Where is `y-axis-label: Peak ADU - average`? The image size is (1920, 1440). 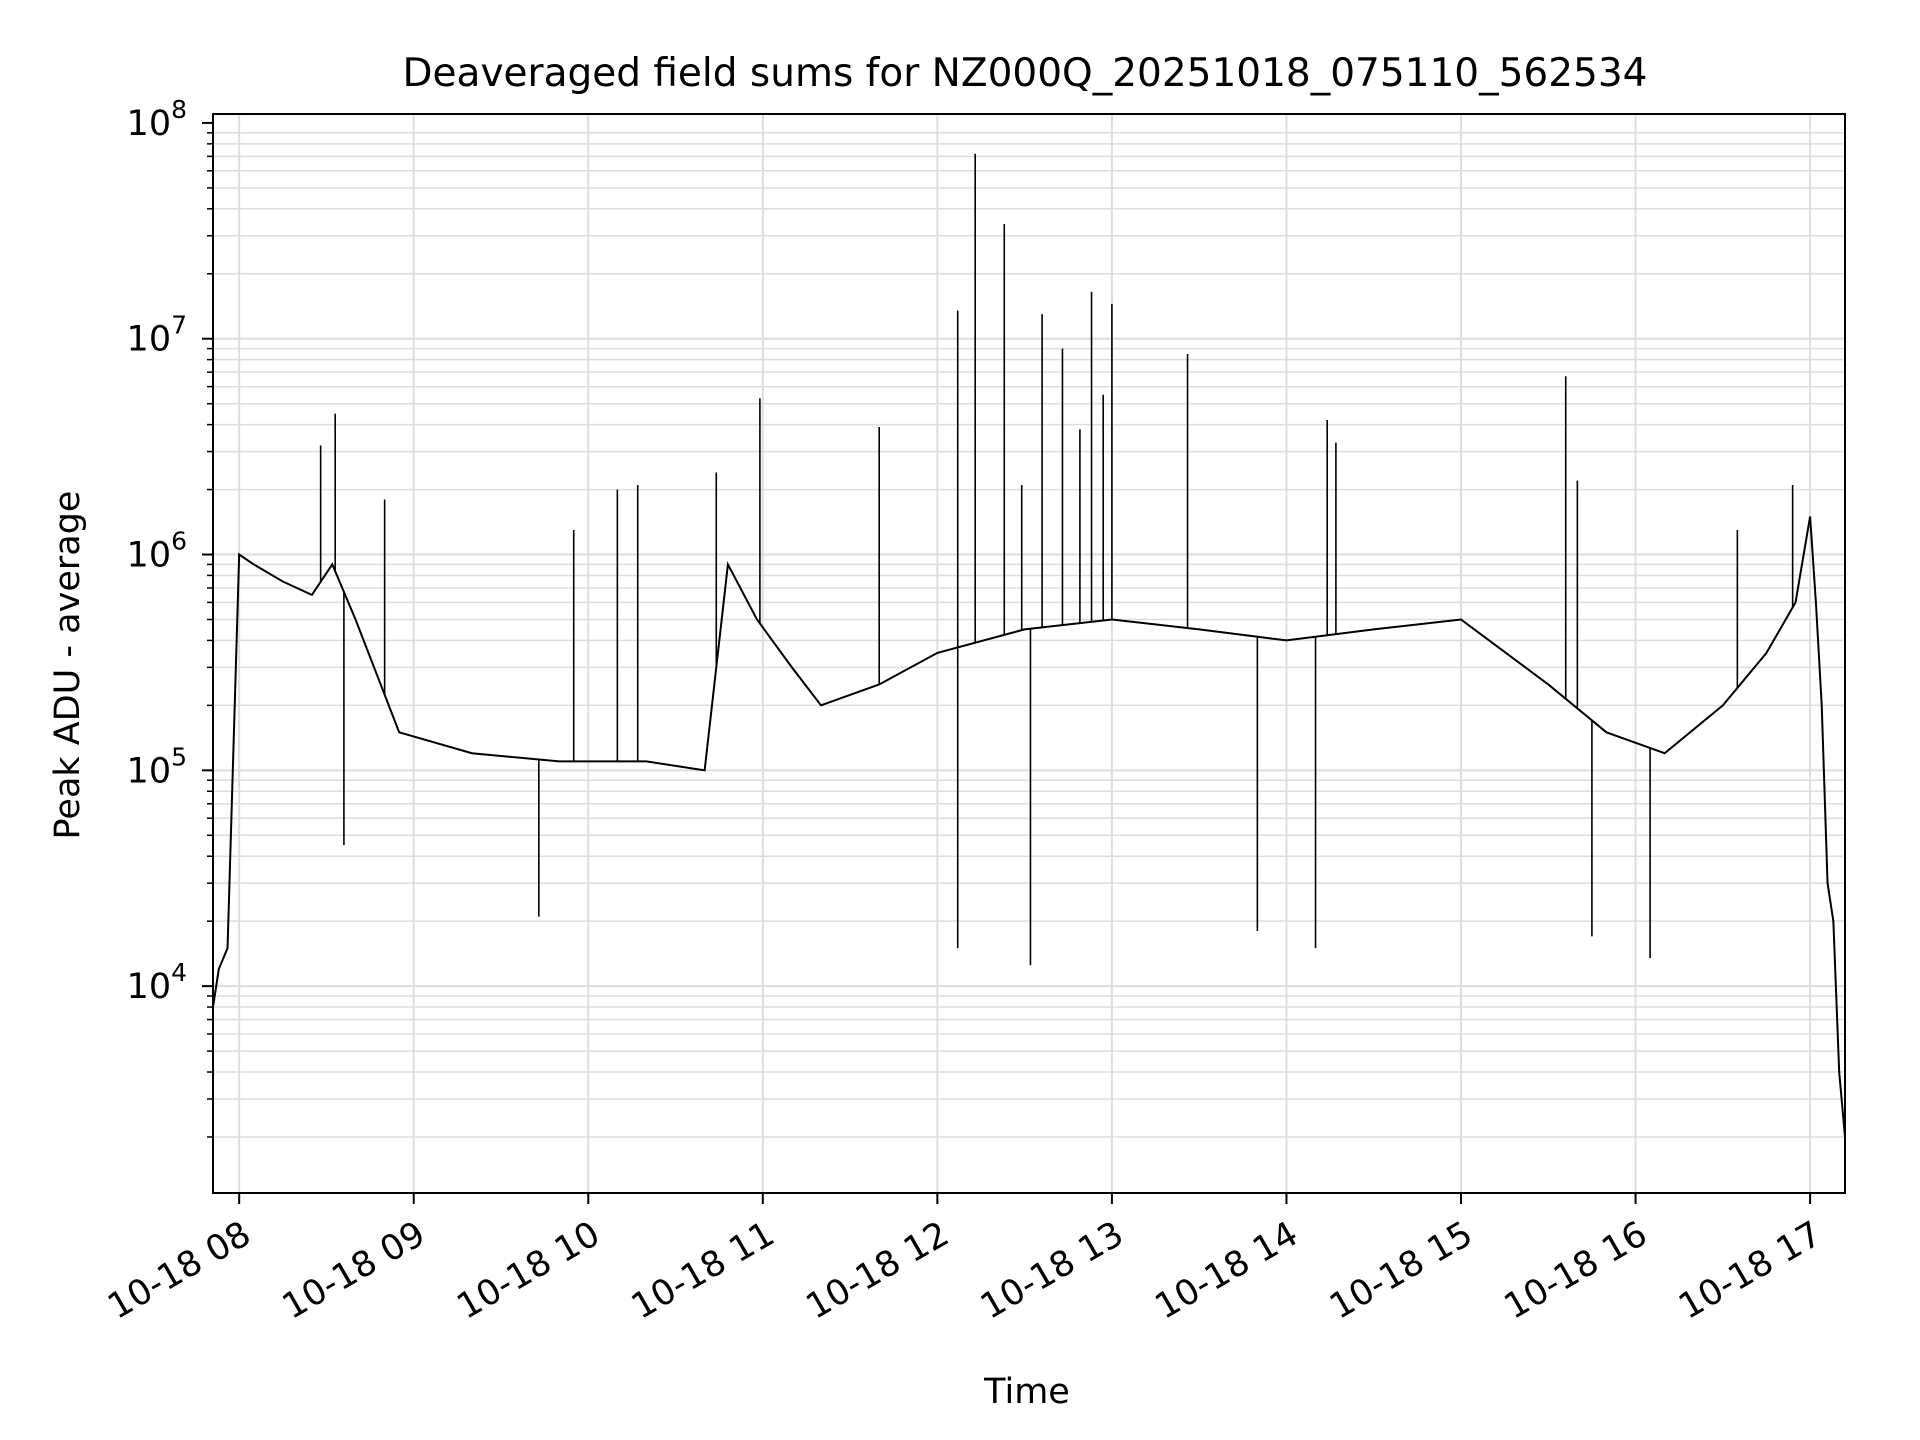 y-axis-label: Peak ADU - average is located at coordinates (68, 665).